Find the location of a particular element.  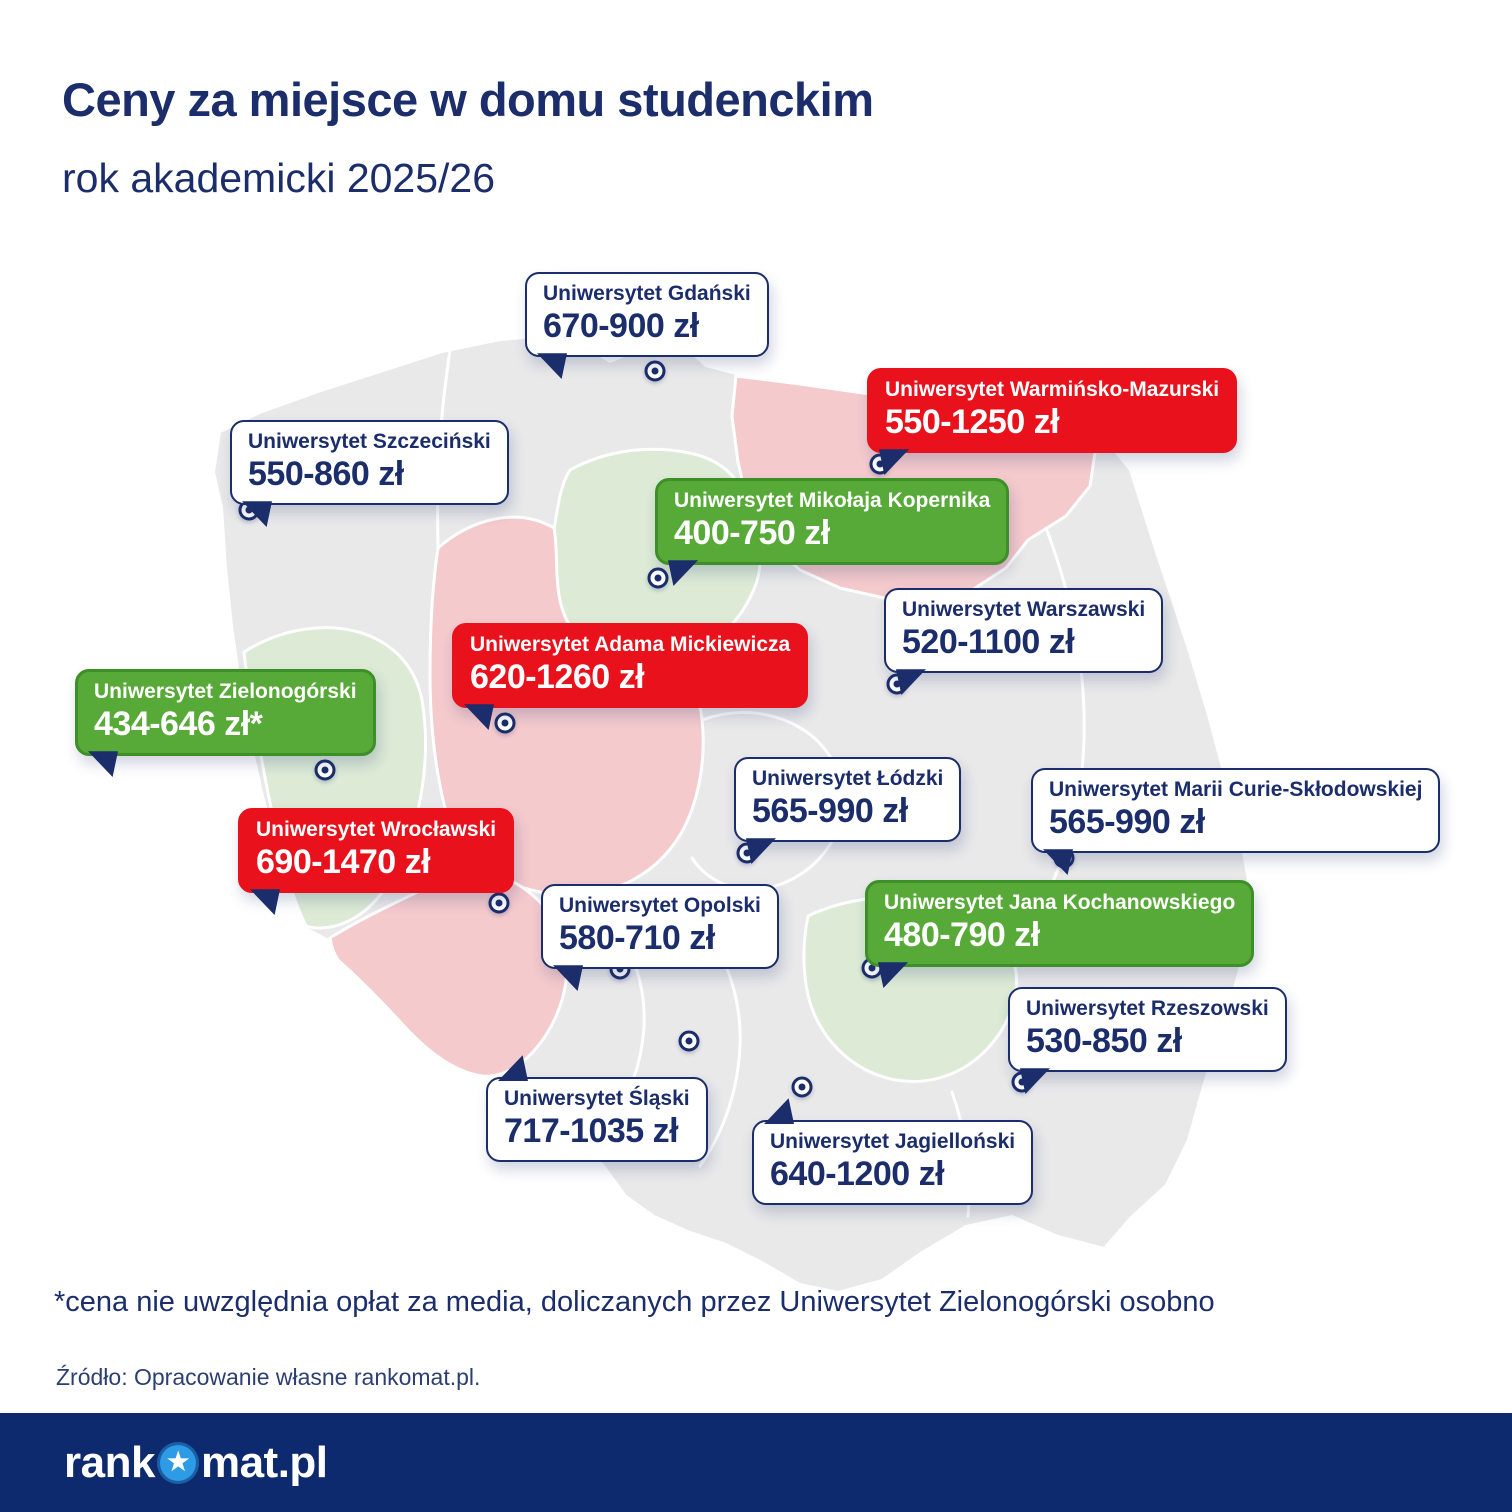

university-name: Uniwersytet Warmińsko-Mazurski is located at coordinates (1052, 389).